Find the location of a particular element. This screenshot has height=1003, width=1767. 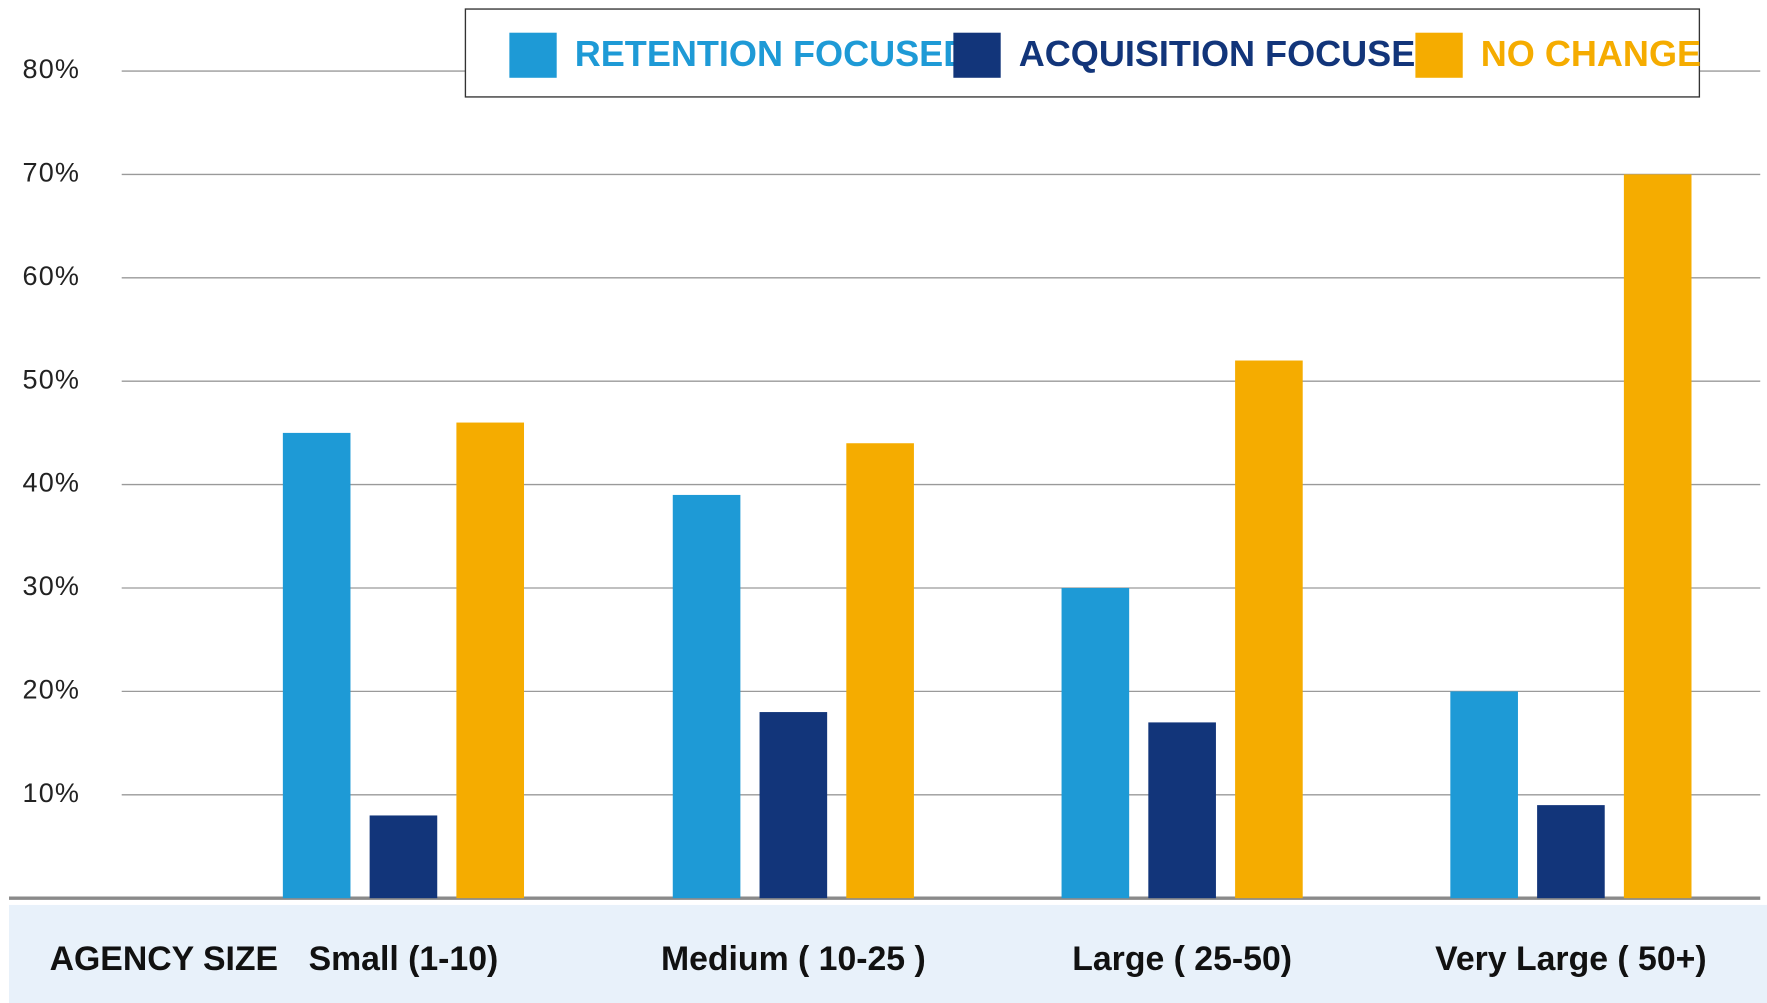

y-tick-label: 40% is located at coordinates (51, 483).